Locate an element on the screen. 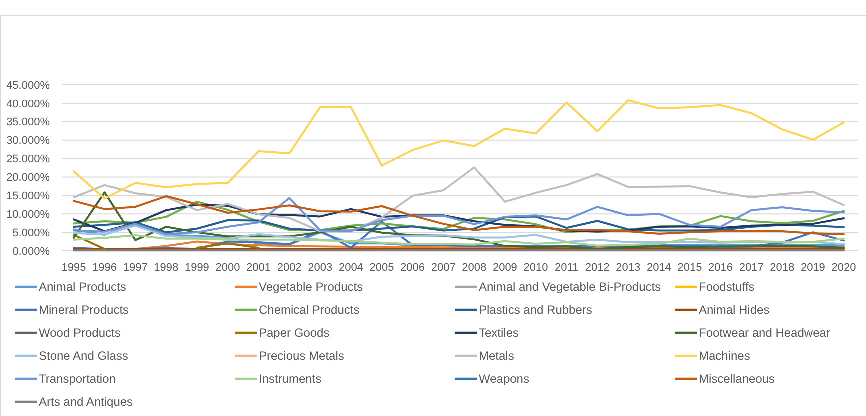  x-tick-label: 1999 is located at coordinates (197, 268).